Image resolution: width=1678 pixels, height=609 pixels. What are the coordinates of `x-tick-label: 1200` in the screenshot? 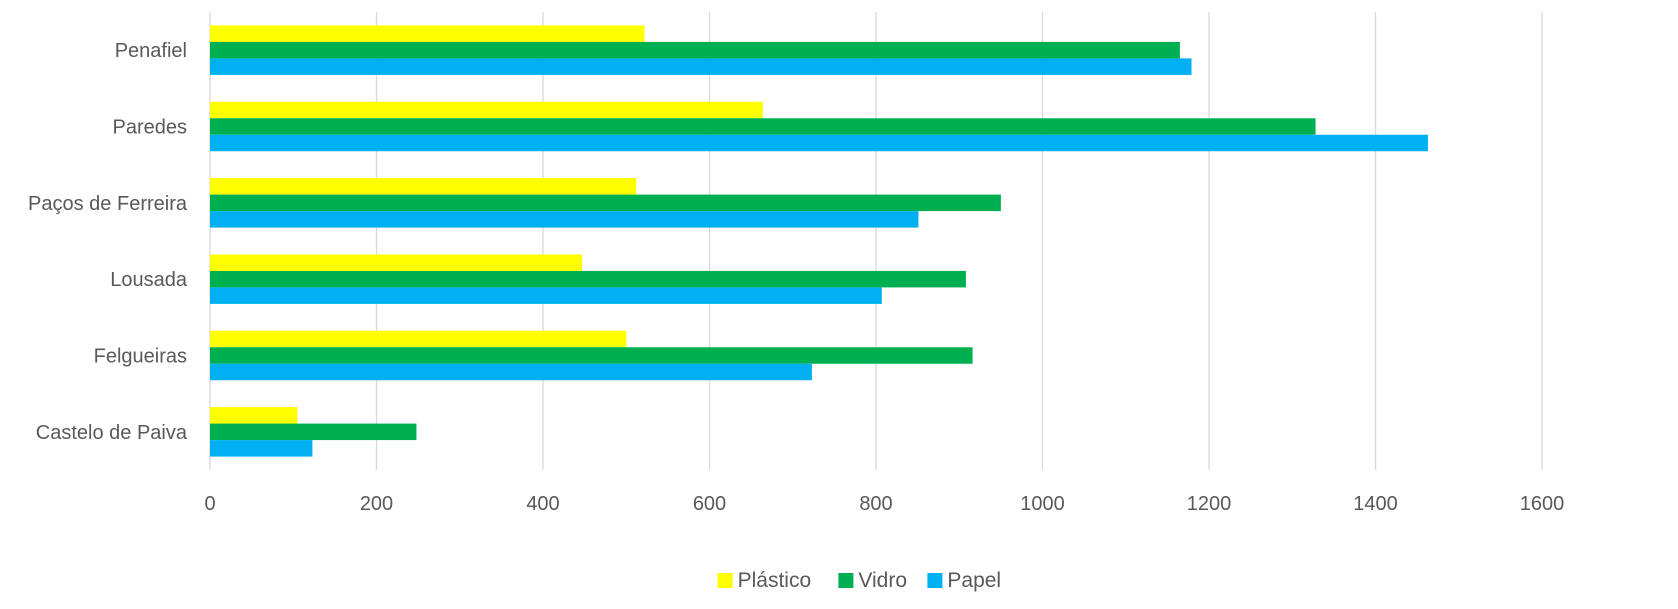 It's located at (1209, 504).